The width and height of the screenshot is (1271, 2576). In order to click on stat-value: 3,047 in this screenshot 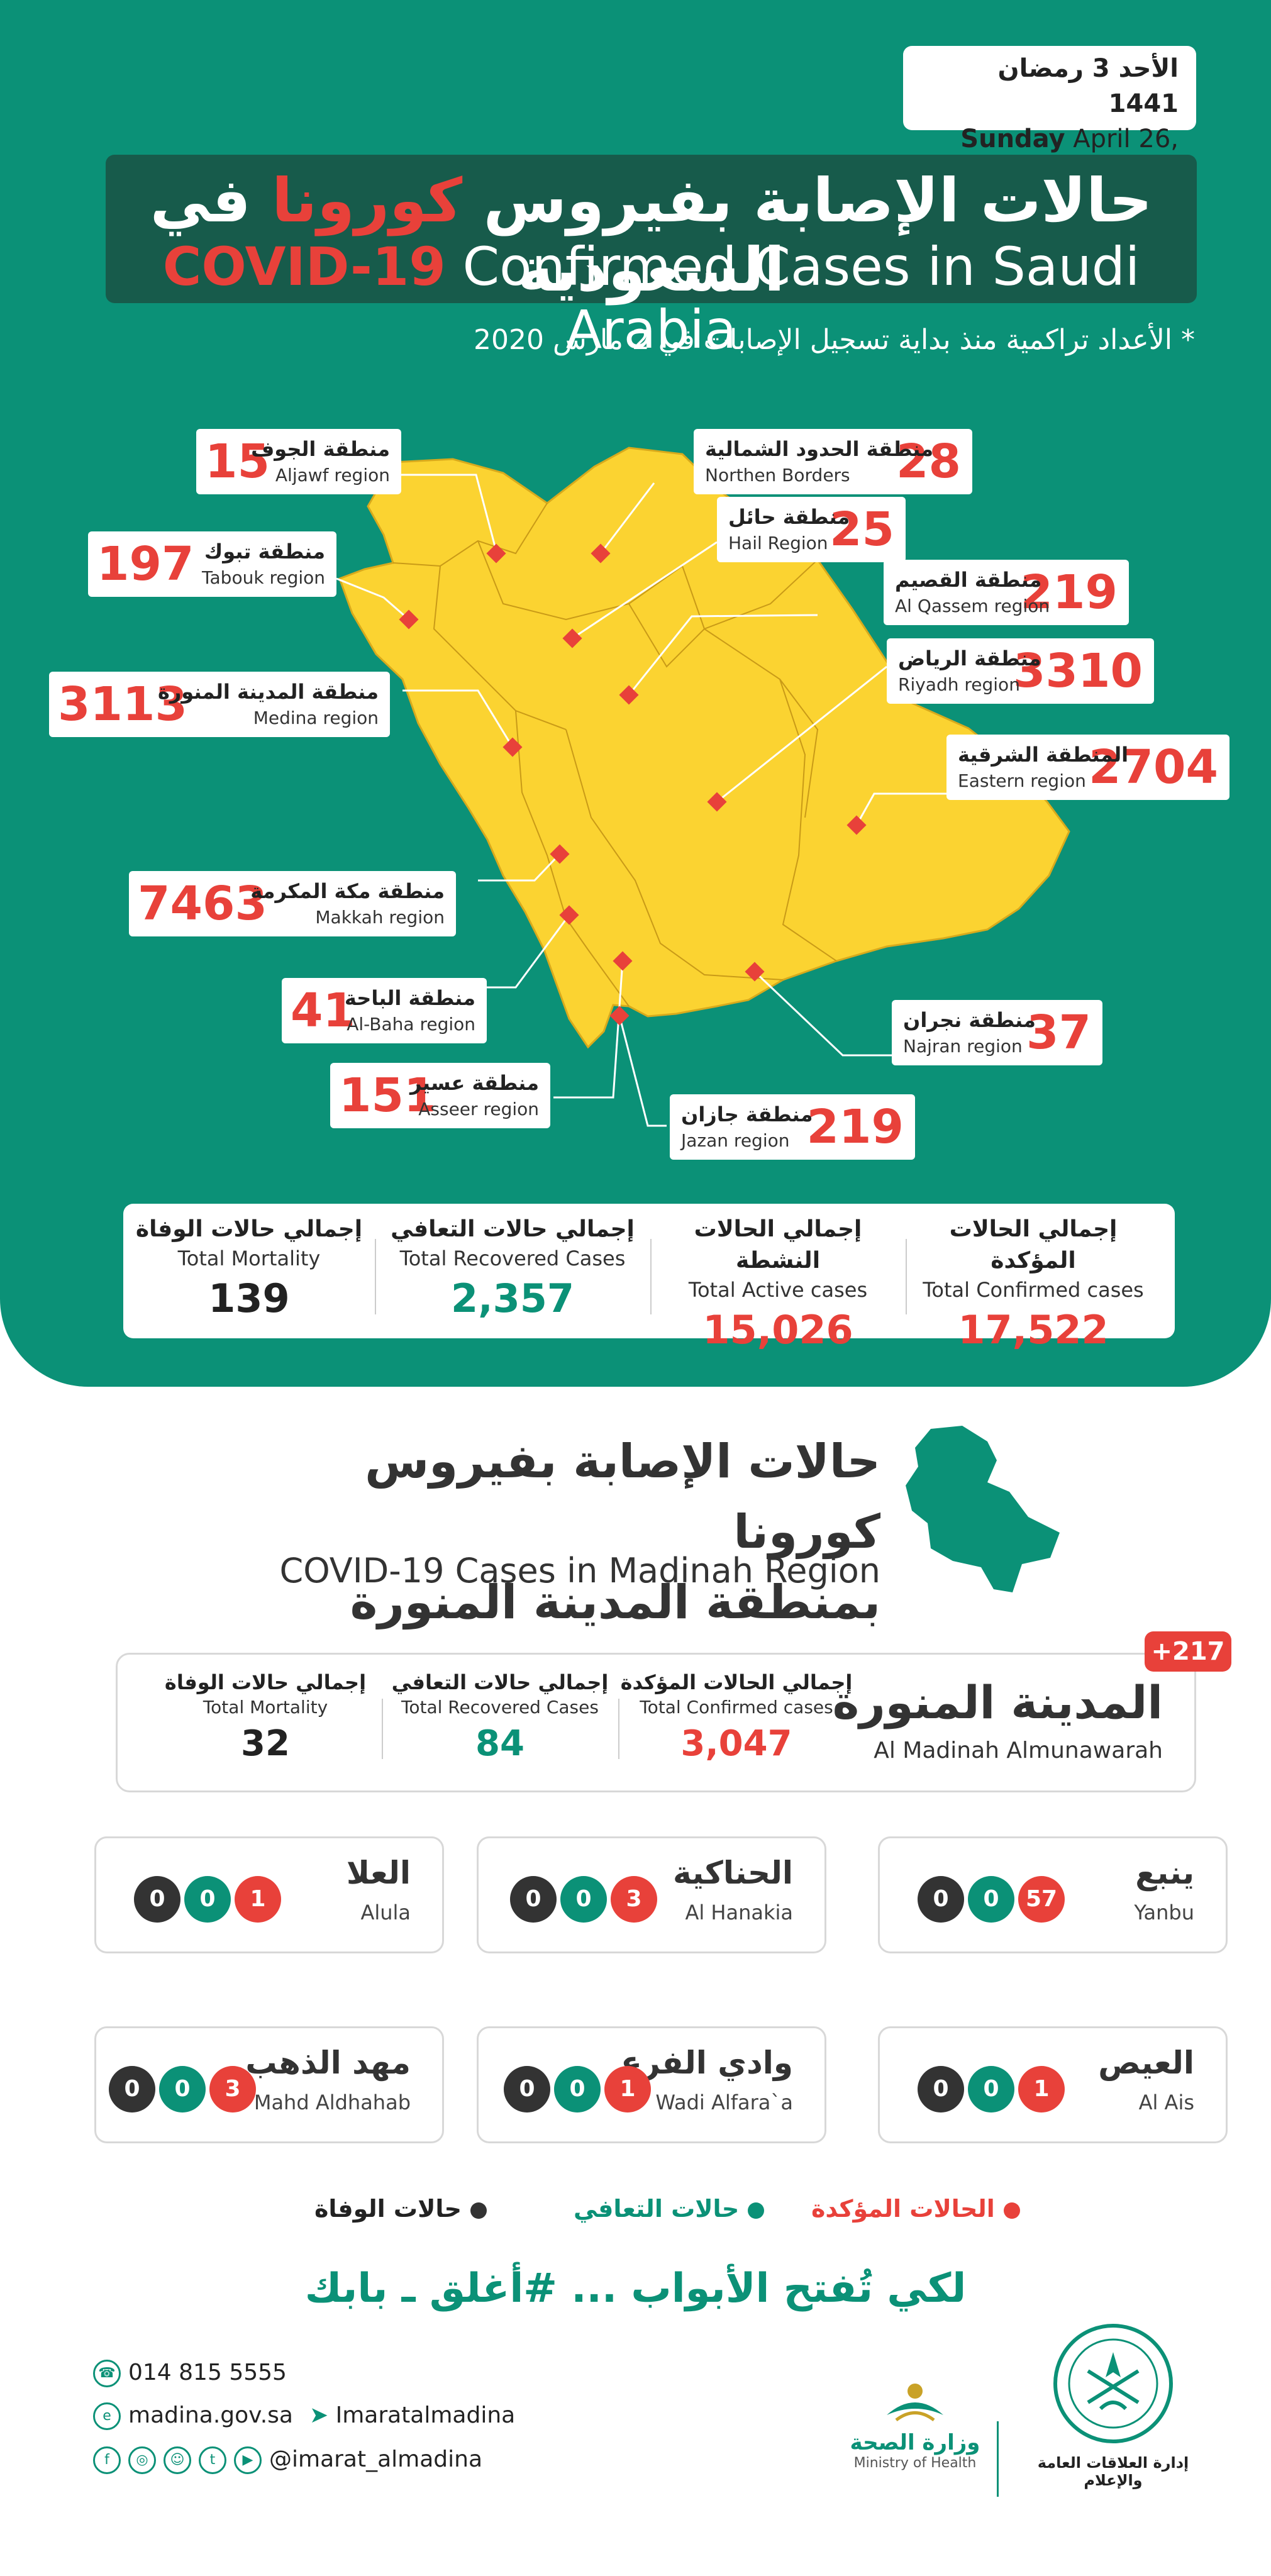, I will do `click(736, 1743)`.